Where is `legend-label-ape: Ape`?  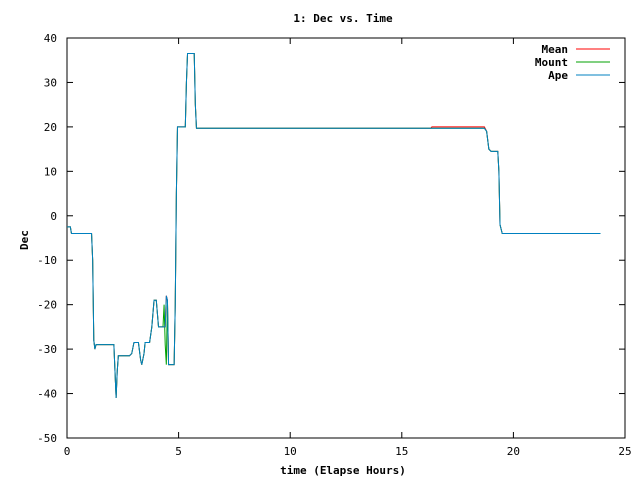
legend-label-ape: Ape is located at coordinates (558, 75).